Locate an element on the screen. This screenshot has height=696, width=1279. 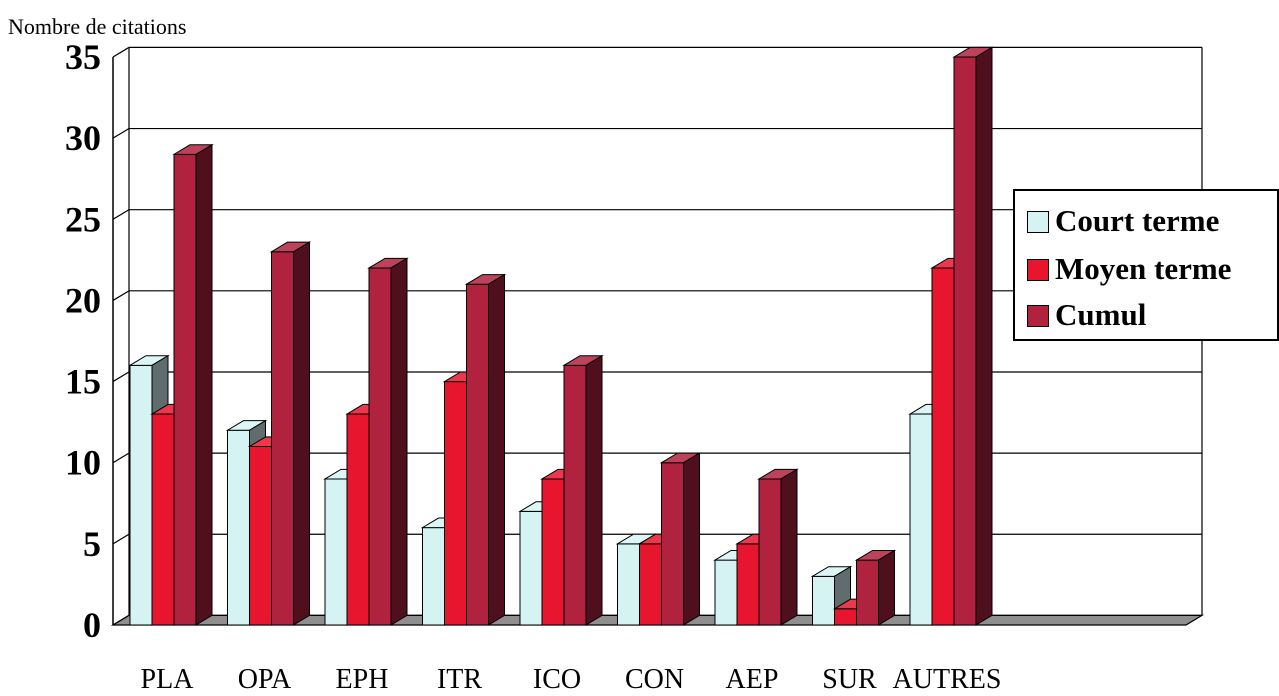
y-tick-label: 35 is located at coordinates (83, 57).